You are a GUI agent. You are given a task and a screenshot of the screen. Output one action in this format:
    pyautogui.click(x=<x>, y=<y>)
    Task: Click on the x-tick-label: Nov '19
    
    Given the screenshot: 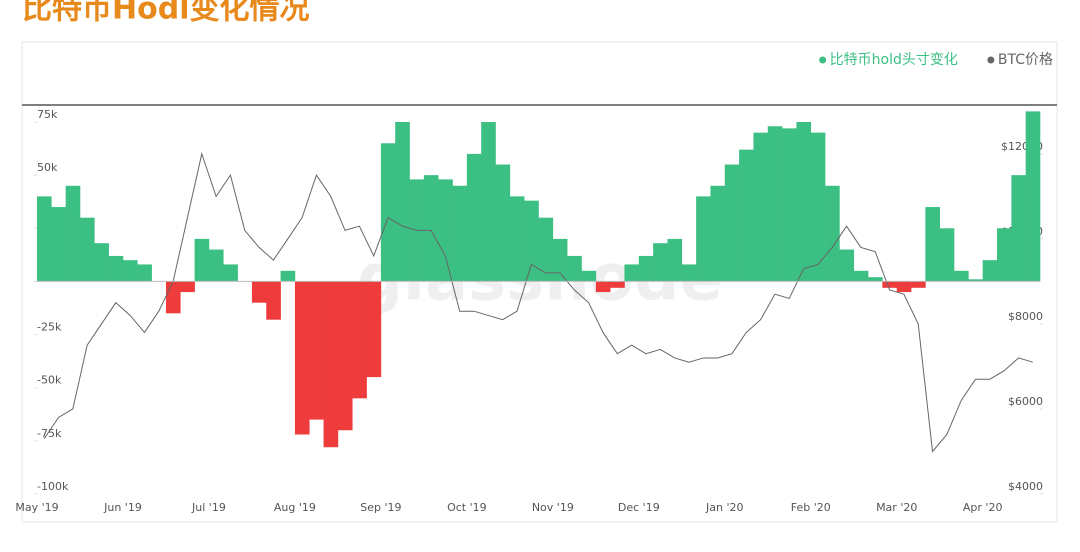 What is the action you would take?
    pyautogui.click(x=553, y=507)
    